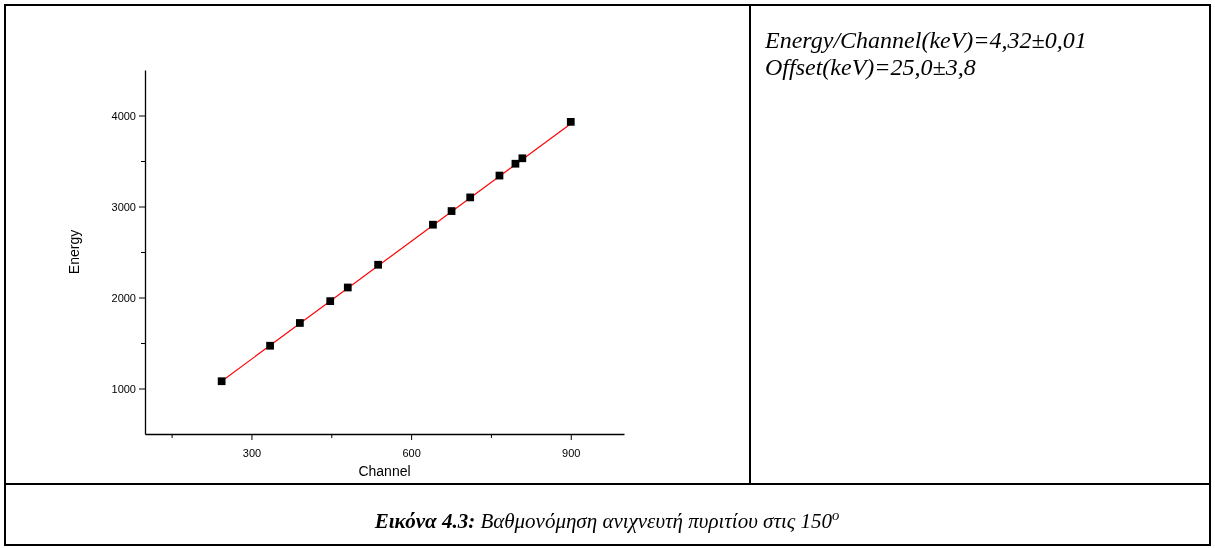 Image resolution: width=1215 pixels, height=548 pixels. I want to click on x-tick-label: 600, so click(411, 453).